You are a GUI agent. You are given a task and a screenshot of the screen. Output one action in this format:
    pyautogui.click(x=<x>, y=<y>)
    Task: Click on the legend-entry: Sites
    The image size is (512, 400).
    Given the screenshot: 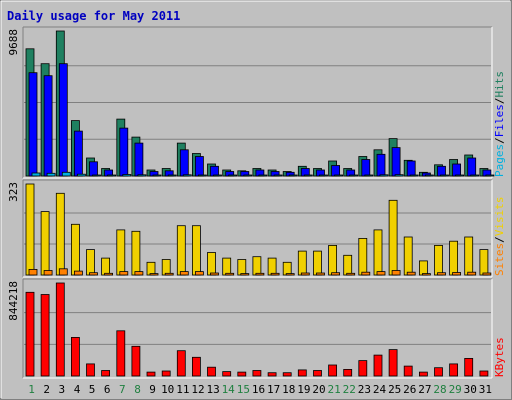 What is the action you would take?
    pyautogui.click(x=499, y=259)
    